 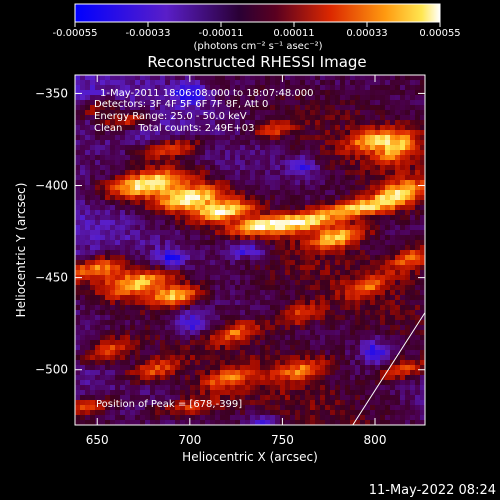 I want to click on colorbar-tick-label: 0.00033, so click(x=366, y=33).